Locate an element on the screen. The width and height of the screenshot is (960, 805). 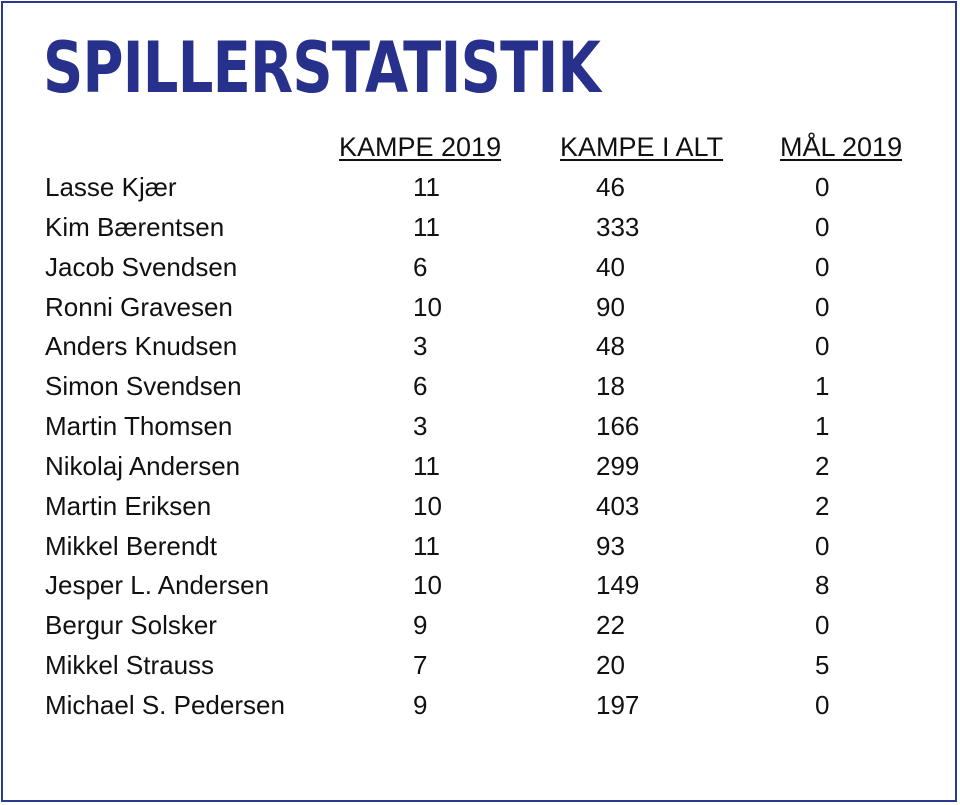
column-header-maal-2019: MÅL 2019 is located at coordinates (841, 147).